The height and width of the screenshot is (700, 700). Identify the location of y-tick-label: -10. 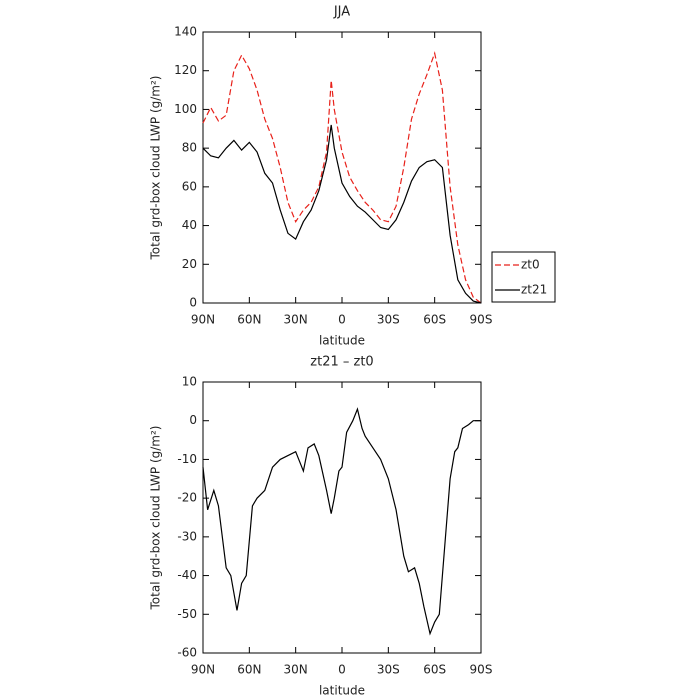
(187, 459).